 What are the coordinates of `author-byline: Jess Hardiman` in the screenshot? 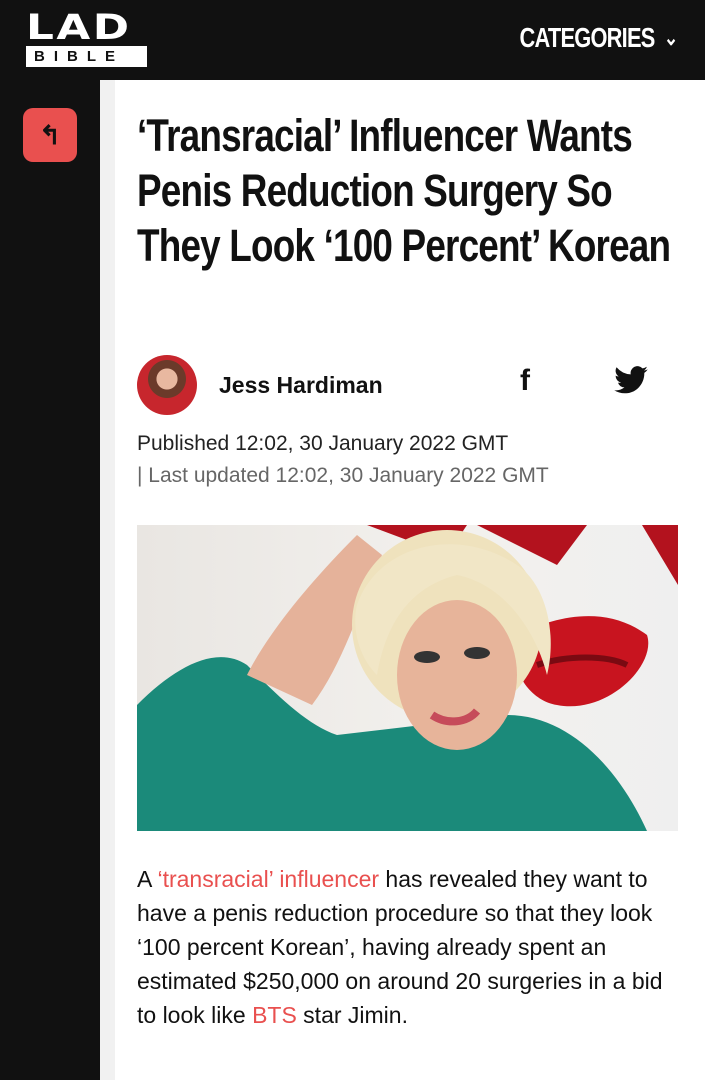 It's located at (260, 385).